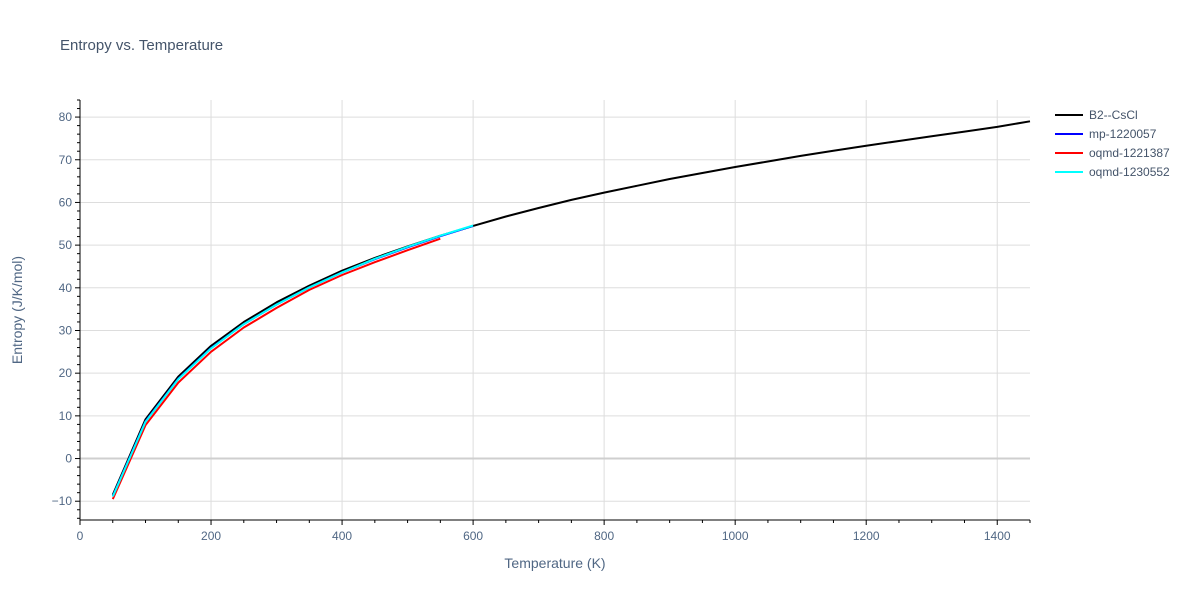 The height and width of the screenshot is (600, 1200). What do you see at coordinates (997, 536) in the screenshot?
I see `x-tick-label: 1400` at bounding box center [997, 536].